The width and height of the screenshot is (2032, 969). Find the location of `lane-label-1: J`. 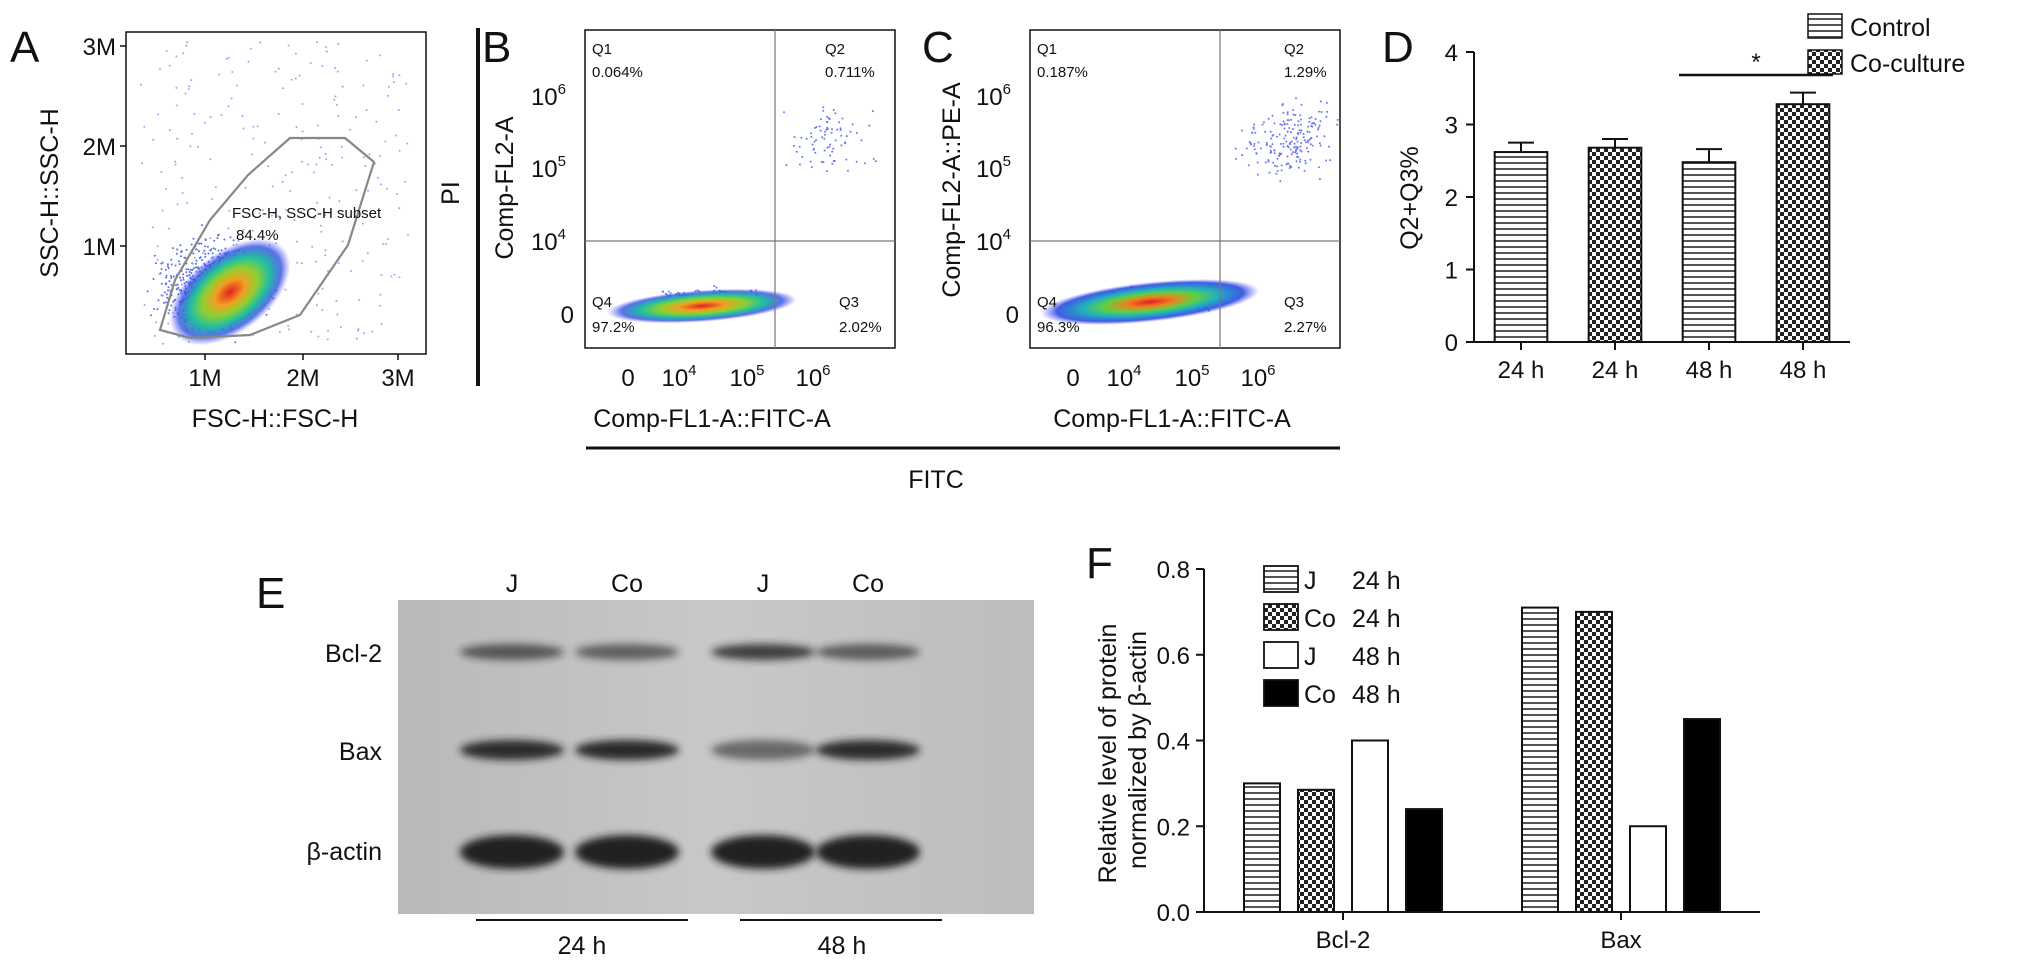

lane-label-1: J is located at coordinates (512, 584).